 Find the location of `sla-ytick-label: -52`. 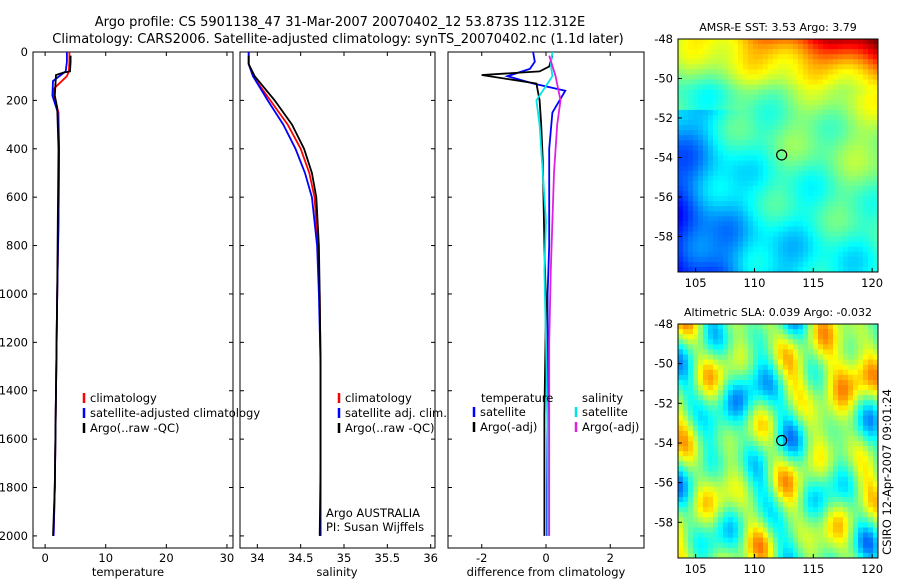

sla-ytick-label: -52 is located at coordinates (663, 403).